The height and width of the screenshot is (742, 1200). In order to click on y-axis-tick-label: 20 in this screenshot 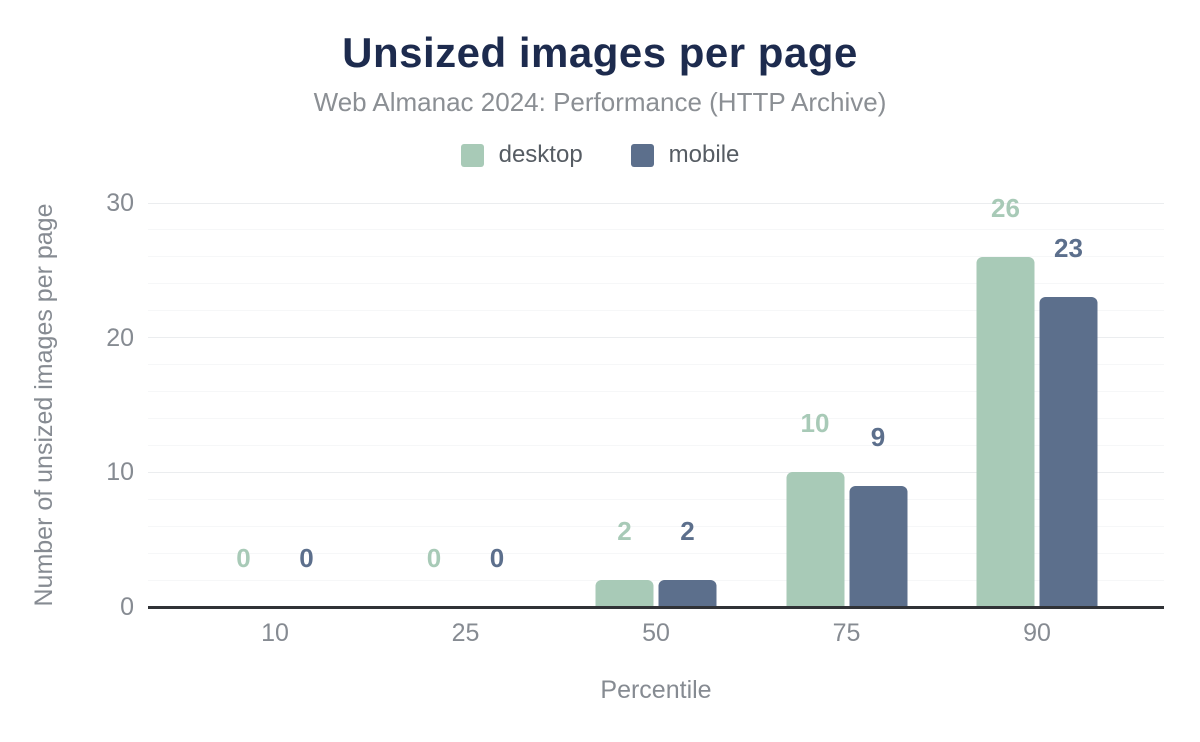, I will do `click(120, 337)`.